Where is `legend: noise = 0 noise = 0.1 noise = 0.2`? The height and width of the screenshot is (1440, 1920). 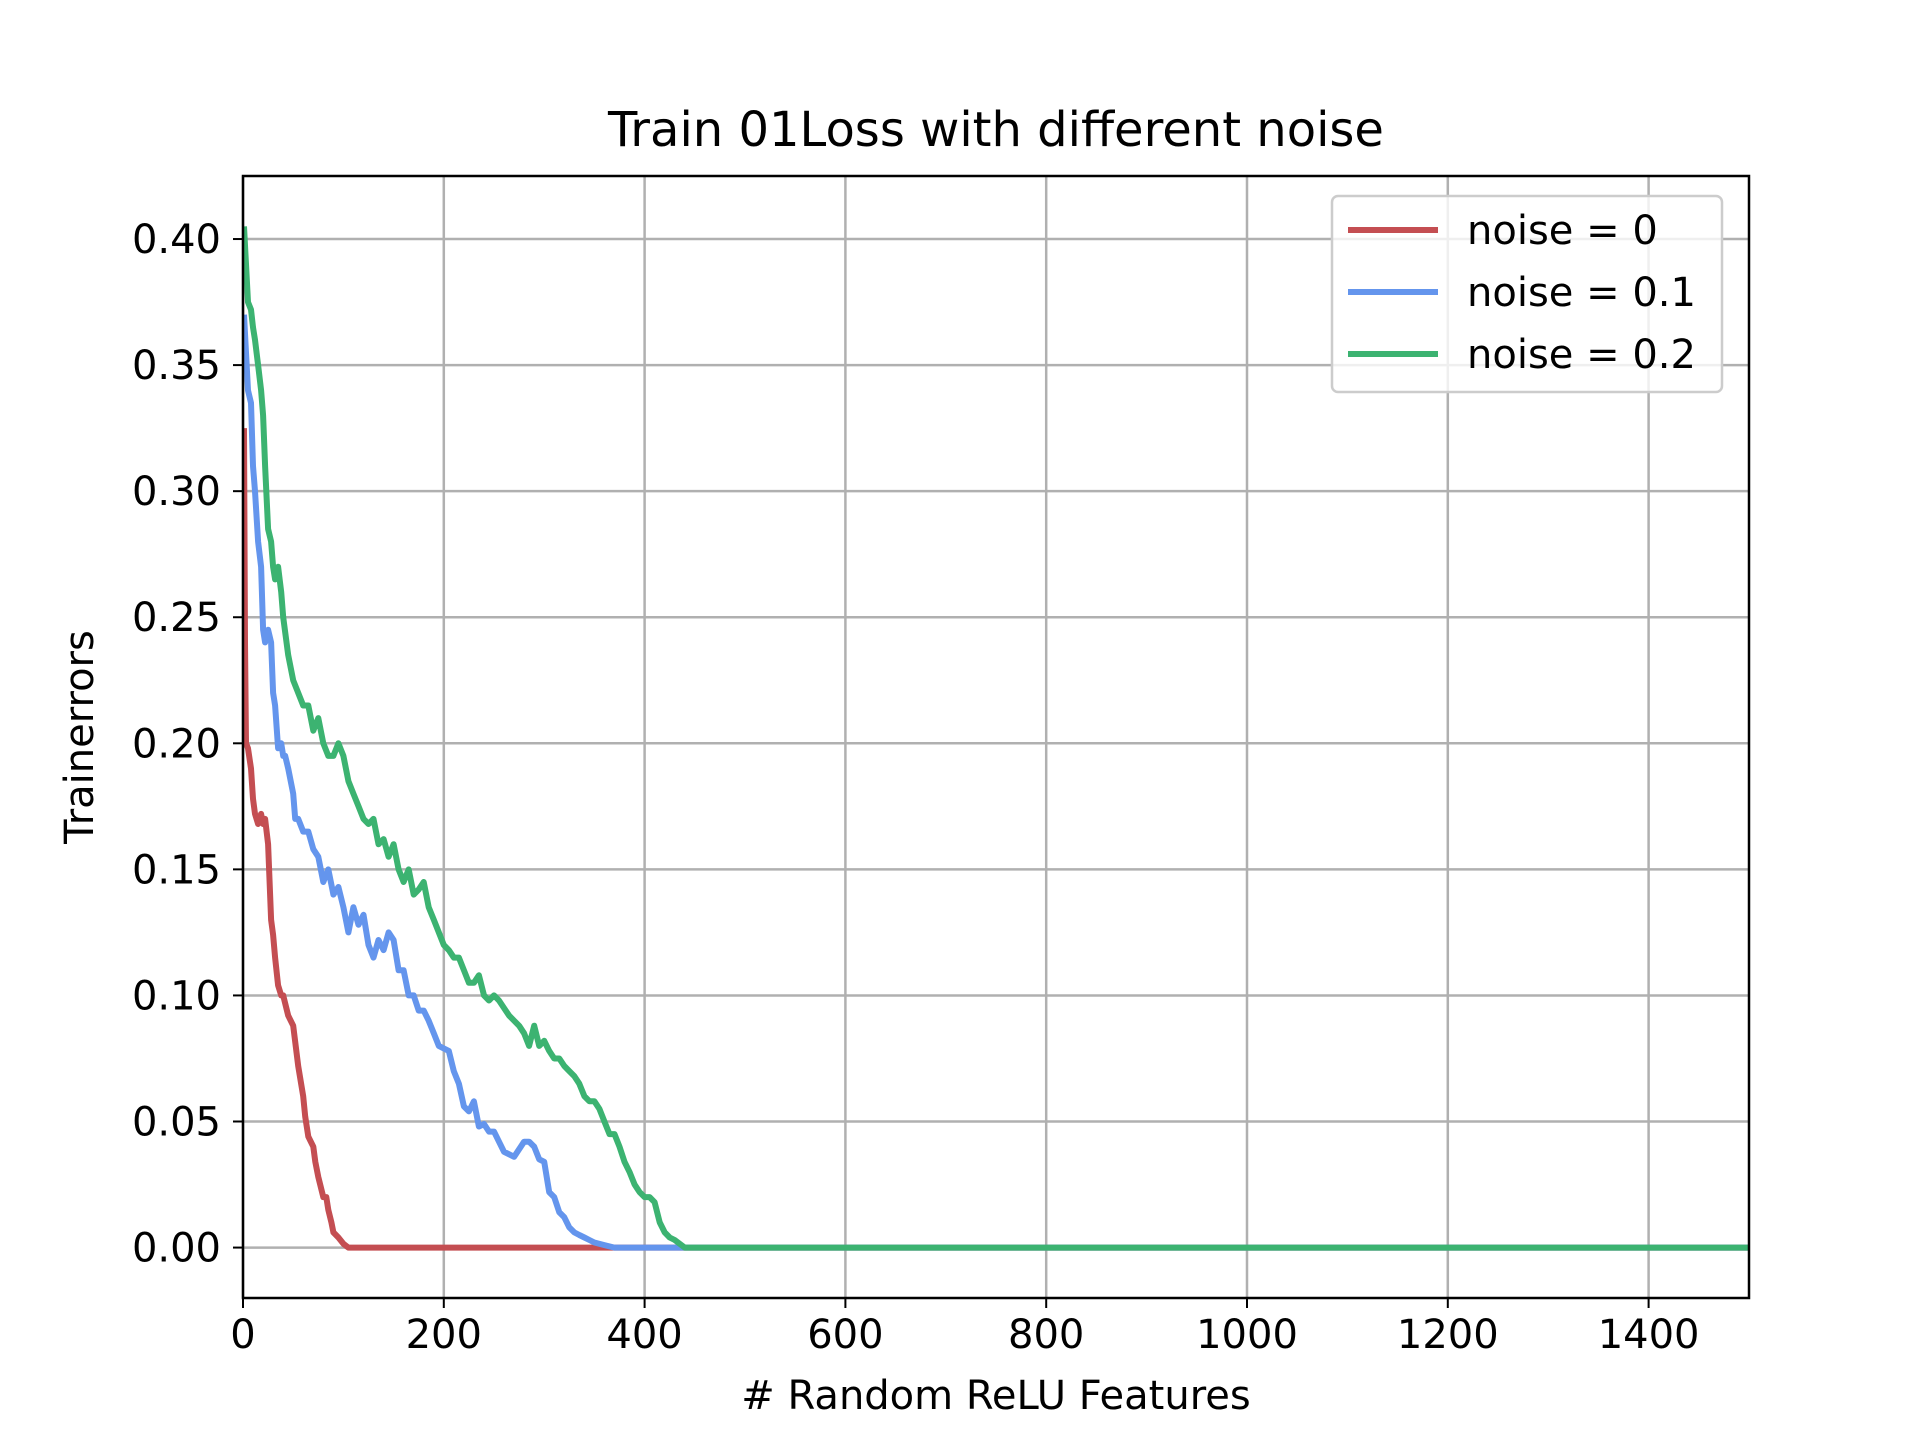
legend: noise = 0 noise = 0.1 noise = 0.2 is located at coordinates (1527, 294).